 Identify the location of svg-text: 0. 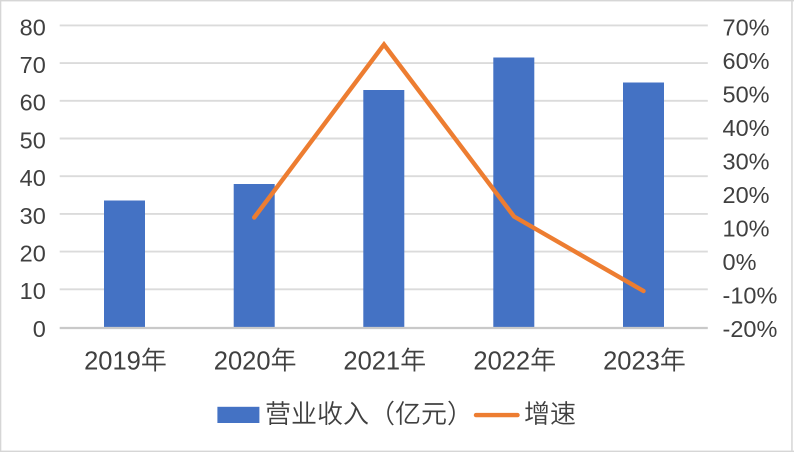
(39, 329).